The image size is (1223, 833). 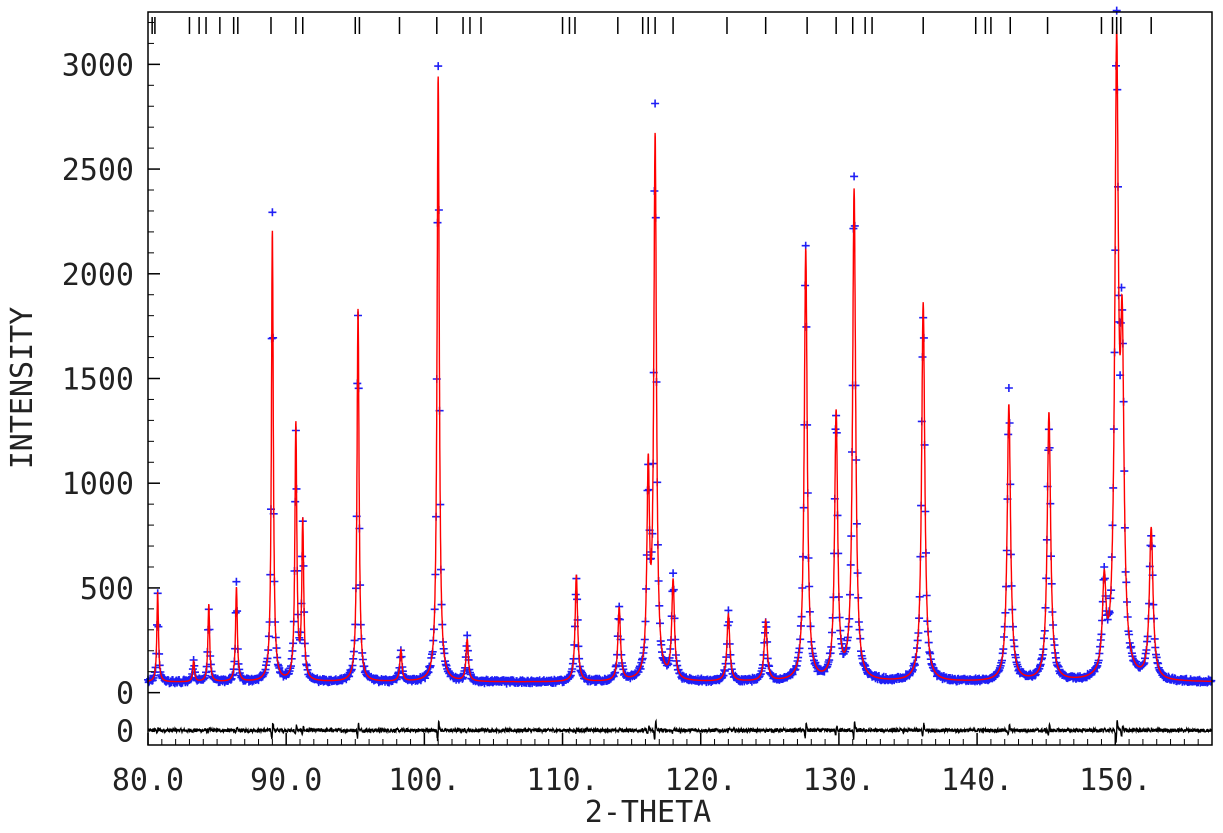 What do you see at coordinates (22, 388) in the screenshot?
I see `y-axis-label: INTENSITY` at bounding box center [22, 388].